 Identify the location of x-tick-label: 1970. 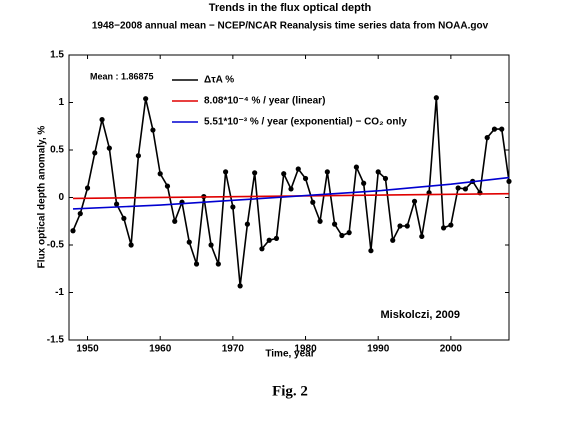
(233, 349).